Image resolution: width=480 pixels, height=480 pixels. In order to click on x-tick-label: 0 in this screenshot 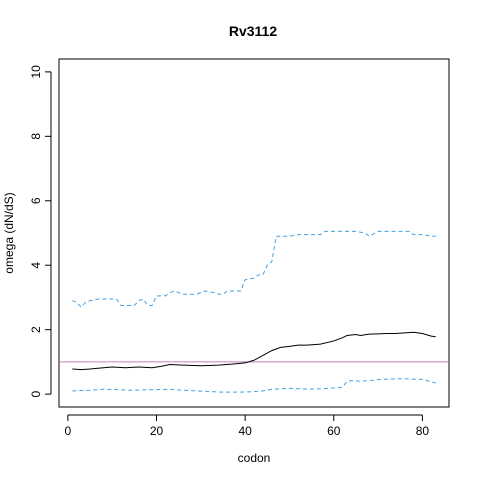, I will do `click(68, 431)`.